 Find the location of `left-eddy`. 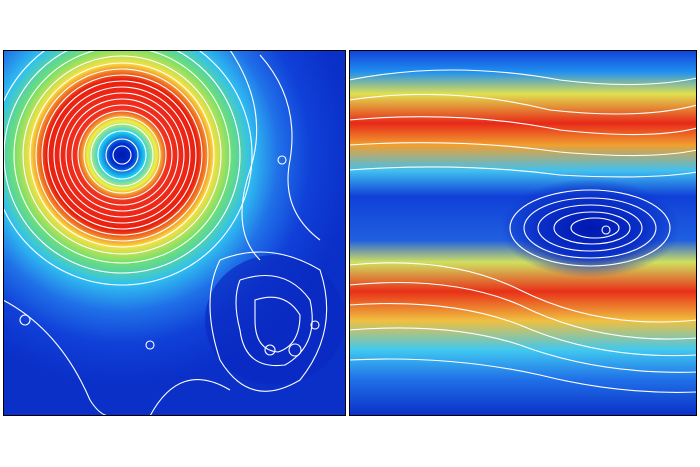

left-eddy is located at coordinates (275, 320).